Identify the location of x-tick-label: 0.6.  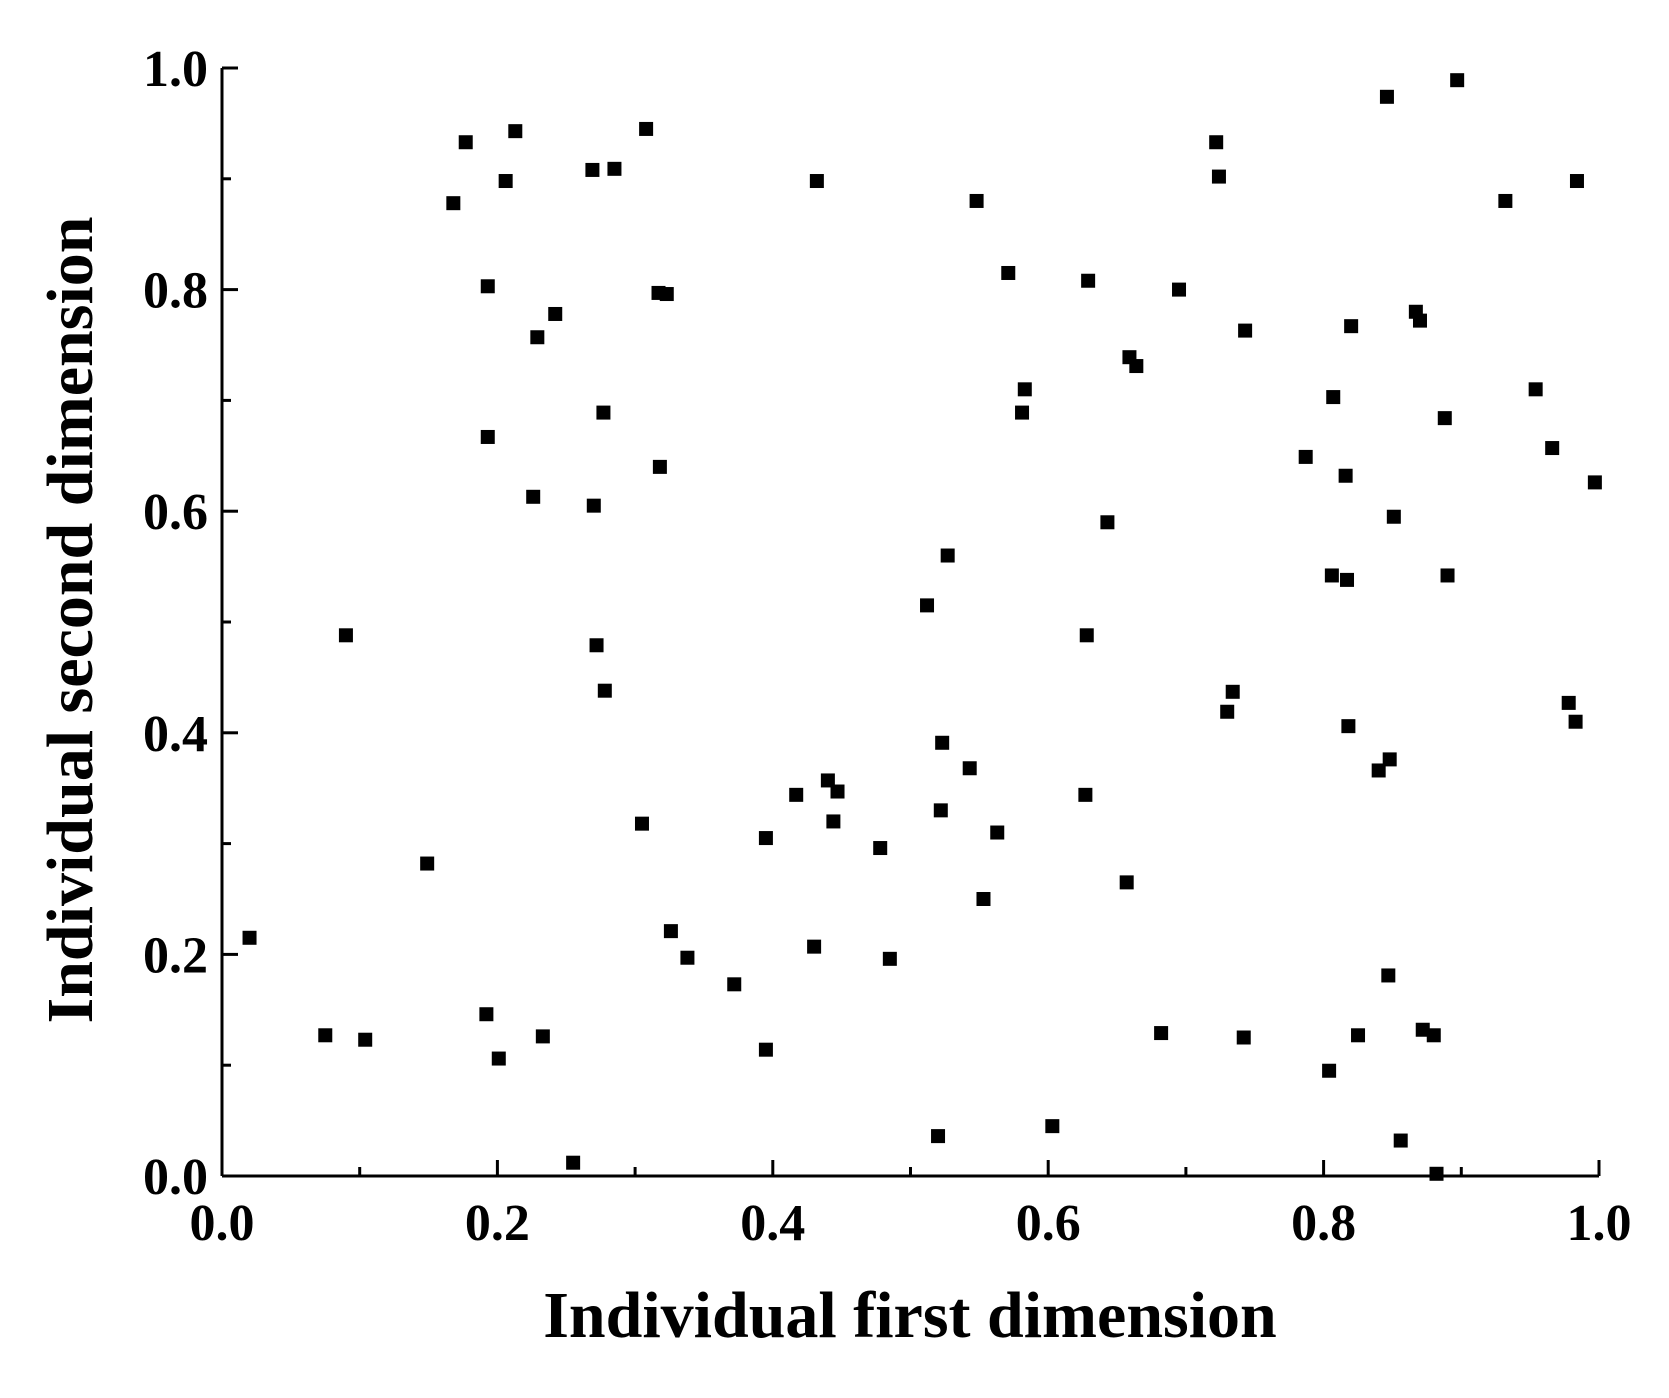
(1048, 1223).